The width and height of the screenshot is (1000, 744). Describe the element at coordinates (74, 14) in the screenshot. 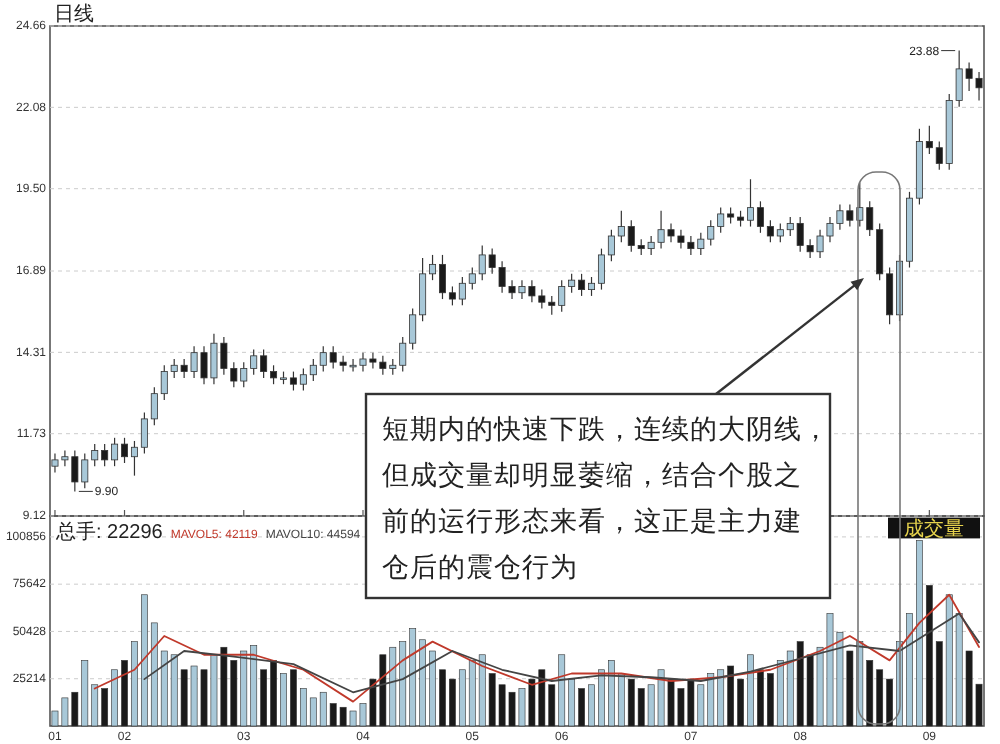

I see `chart-title: 日线` at that location.